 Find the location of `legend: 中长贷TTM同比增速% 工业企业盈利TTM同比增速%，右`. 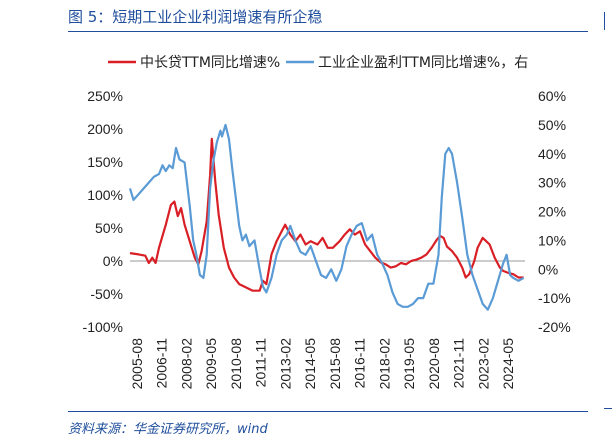

legend: 中长贷TTM同比增速% 工业企业盈利TTM同比增速%，右 is located at coordinates (318, 62).